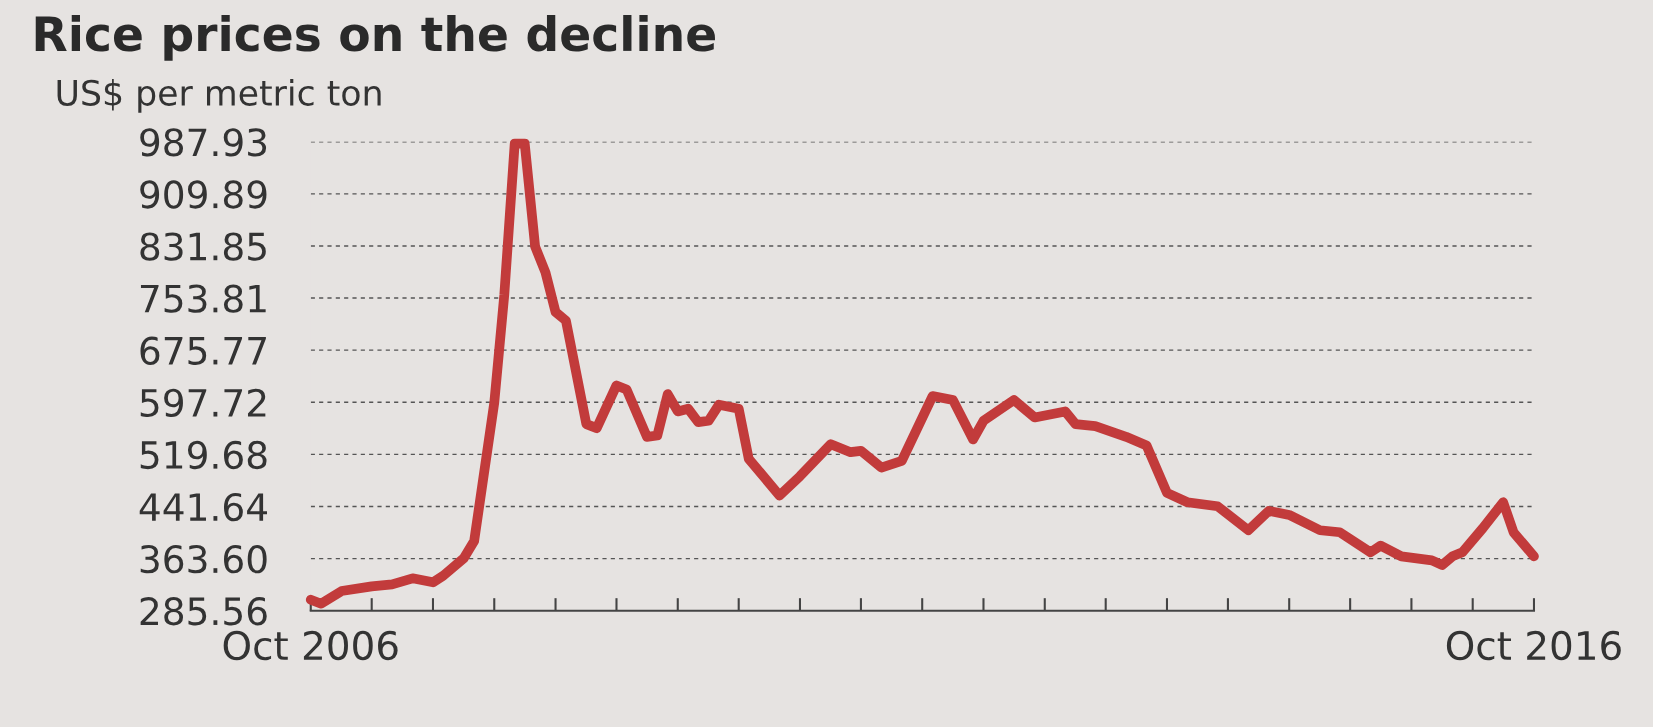 This screenshot has width=1653, height=727. I want to click on y-tick-label: 675.77, so click(203, 350).